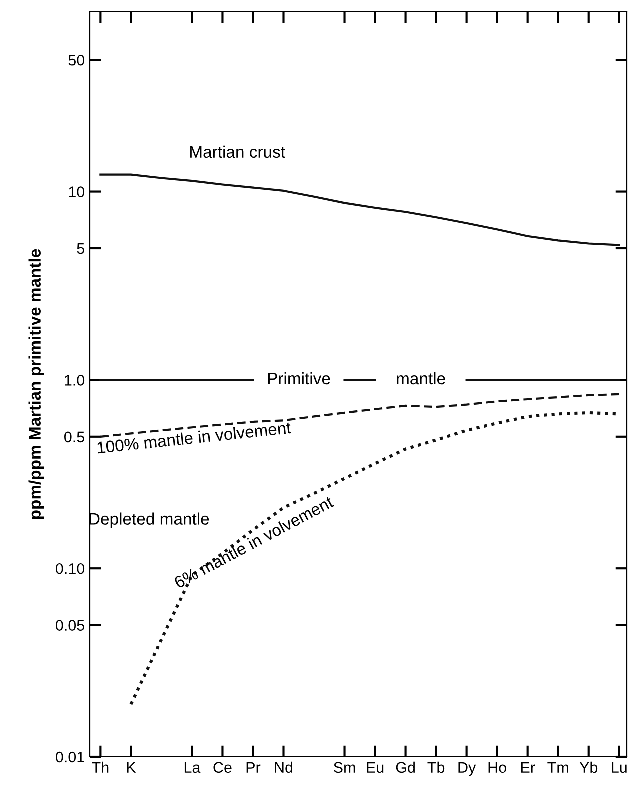 The height and width of the screenshot is (785, 641). I want to click on y-tick-label: 0.10, so click(70, 568).